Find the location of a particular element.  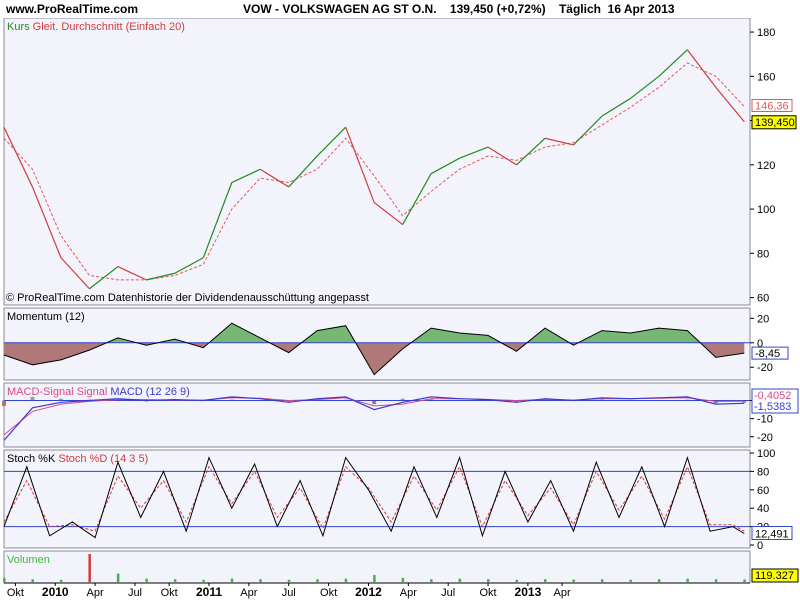

panel-macd-frame is located at coordinates (377, 415).